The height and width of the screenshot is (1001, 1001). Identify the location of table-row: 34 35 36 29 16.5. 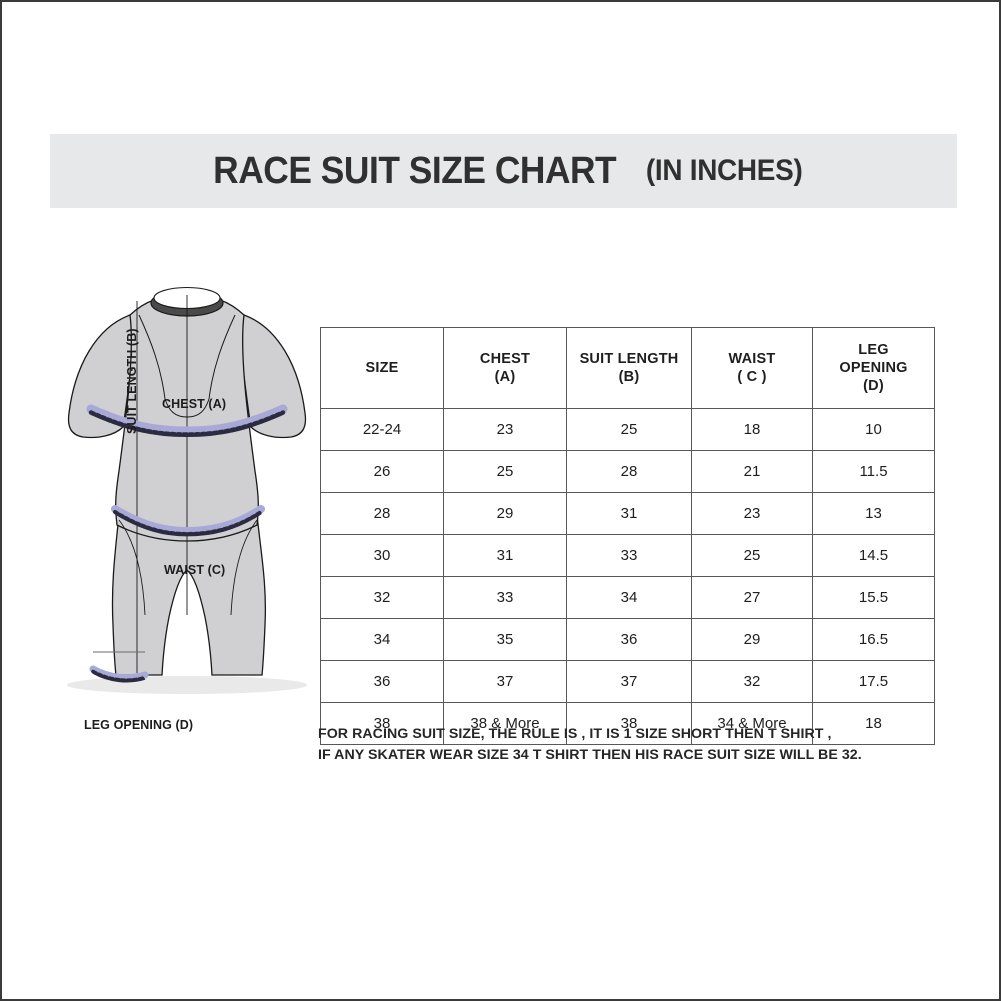
(627, 639).